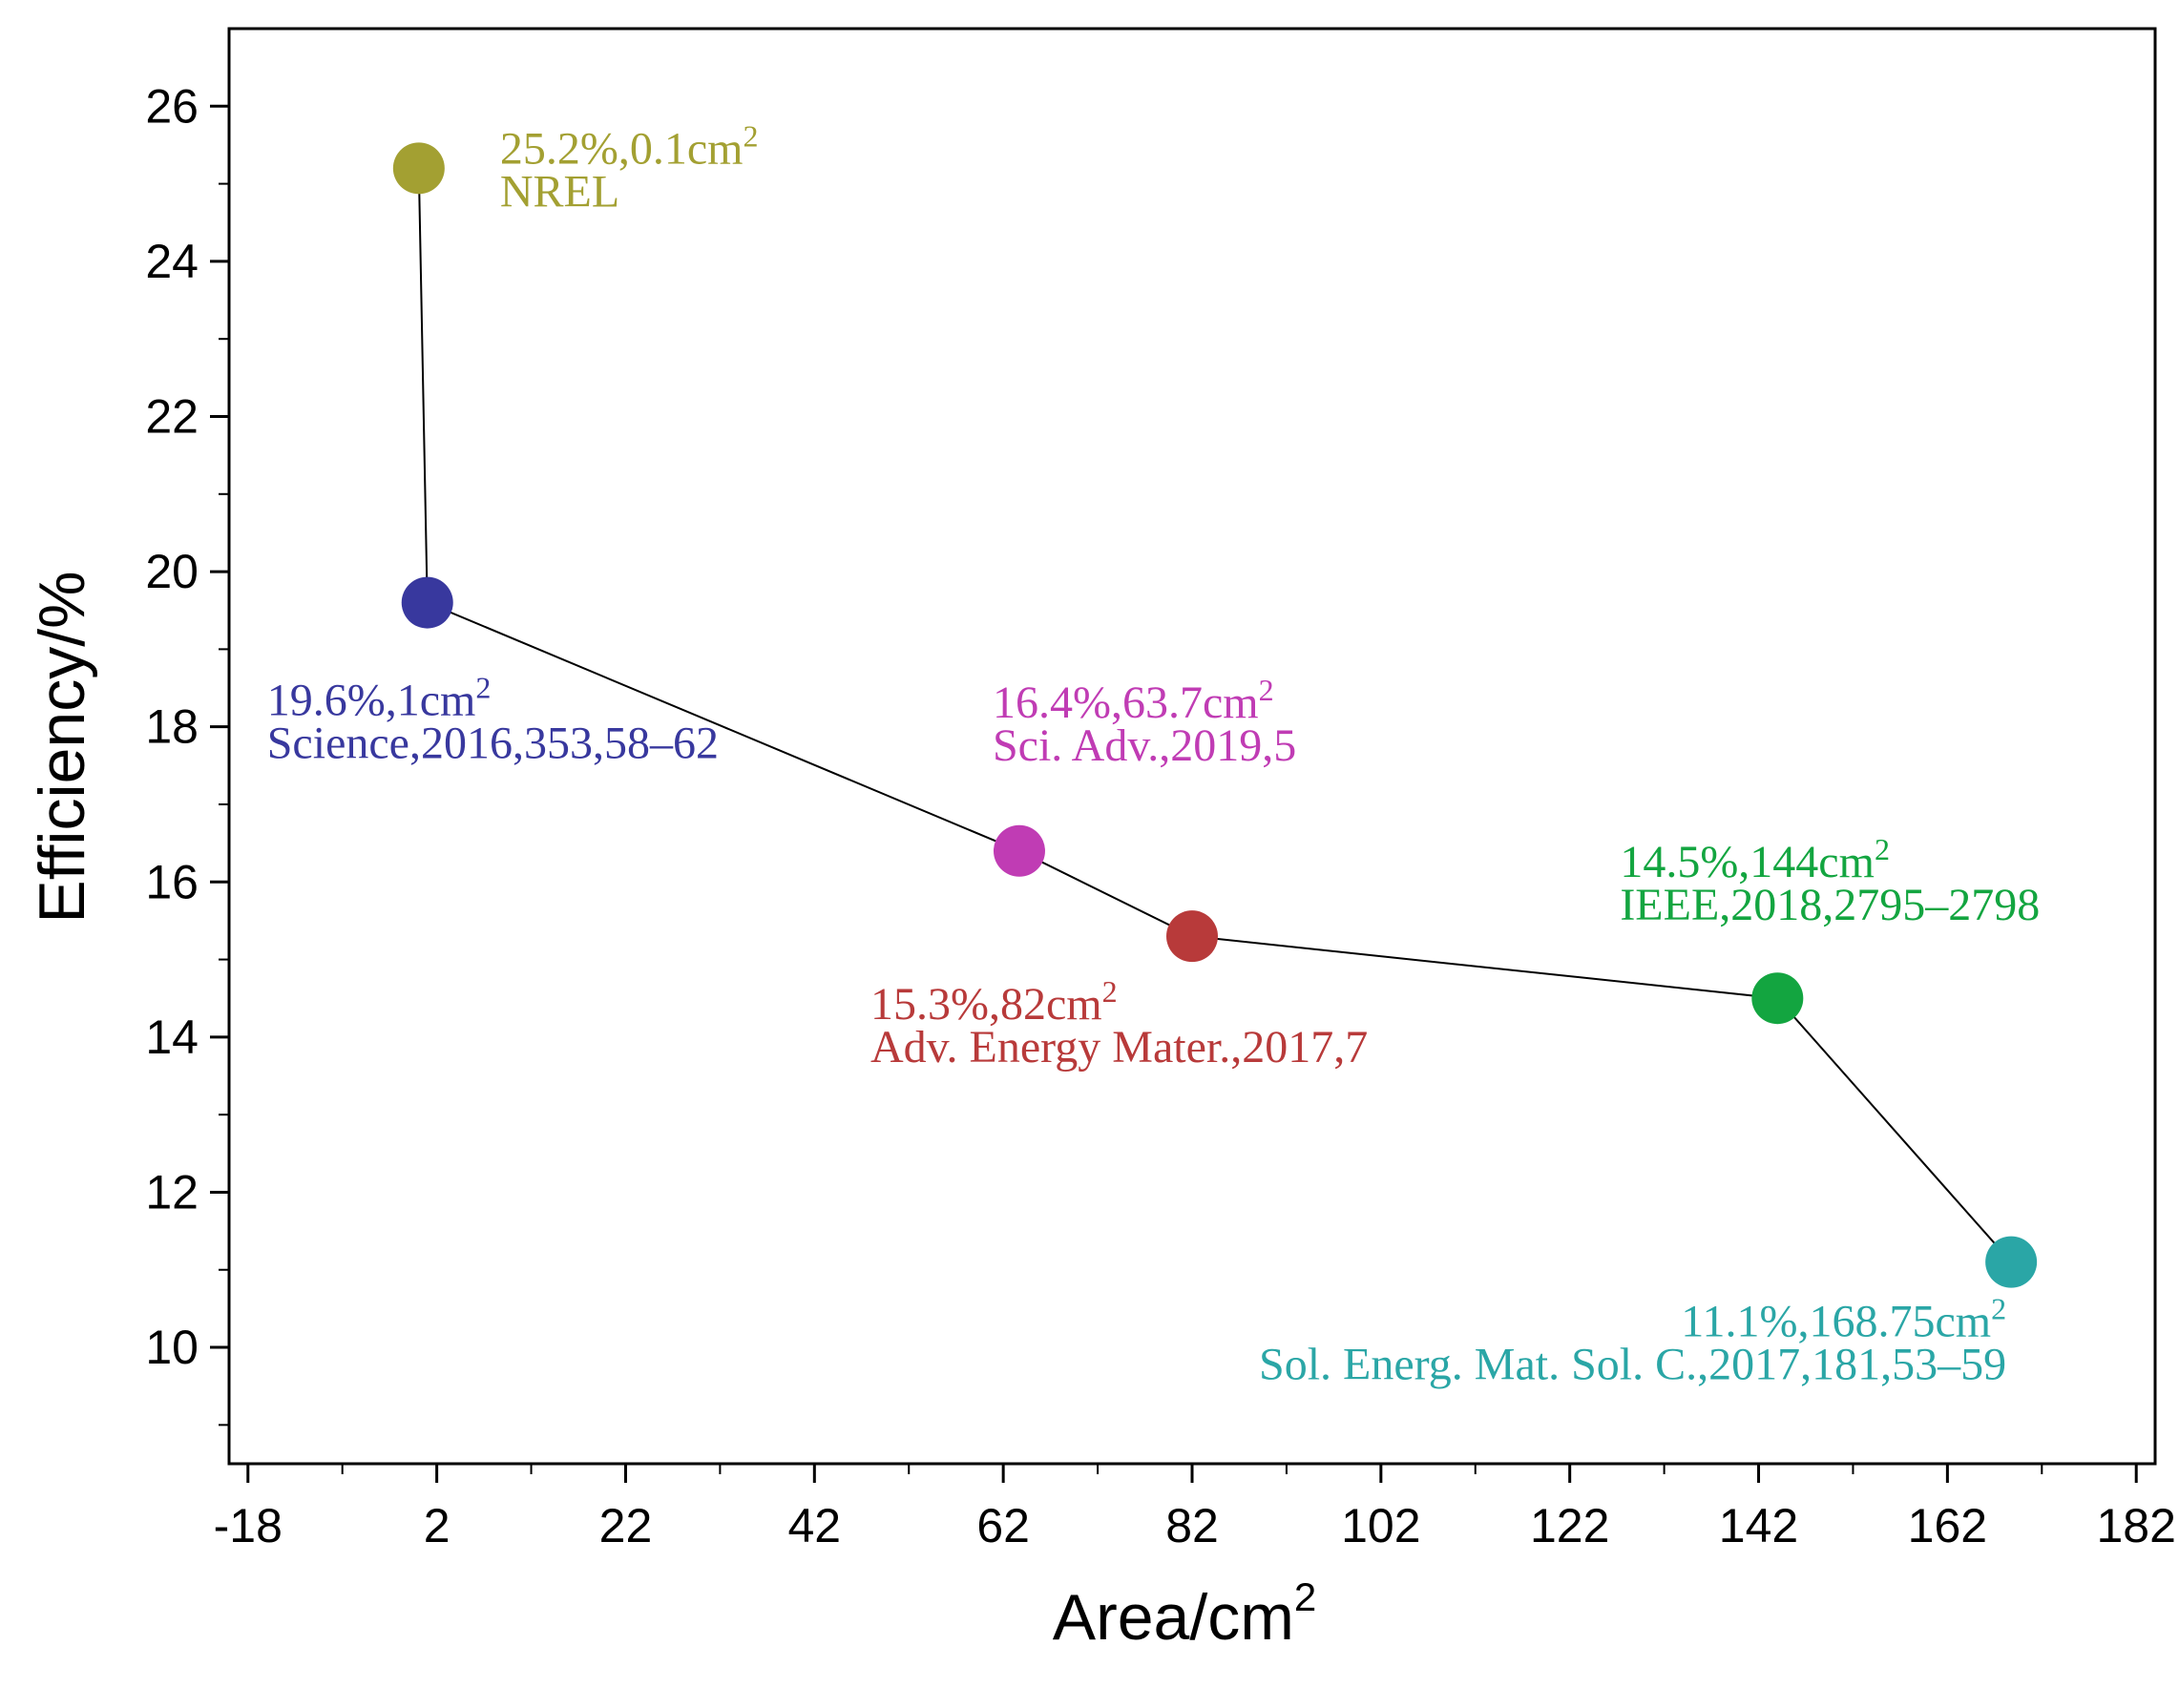 The width and height of the screenshot is (2179, 1708). Describe the element at coordinates (1569, 1525) in the screenshot. I see `x-tick-label: 122` at that location.